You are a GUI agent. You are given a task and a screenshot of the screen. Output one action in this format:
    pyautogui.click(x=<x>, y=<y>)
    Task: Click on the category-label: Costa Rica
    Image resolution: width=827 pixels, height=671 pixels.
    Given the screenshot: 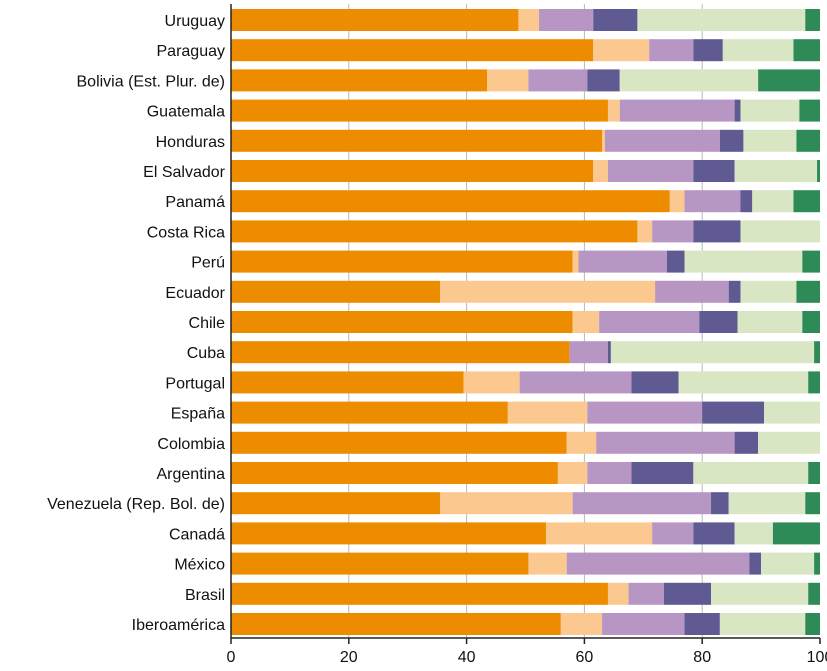 What is the action you would take?
    pyautogui.click(x=186, y=232)
    